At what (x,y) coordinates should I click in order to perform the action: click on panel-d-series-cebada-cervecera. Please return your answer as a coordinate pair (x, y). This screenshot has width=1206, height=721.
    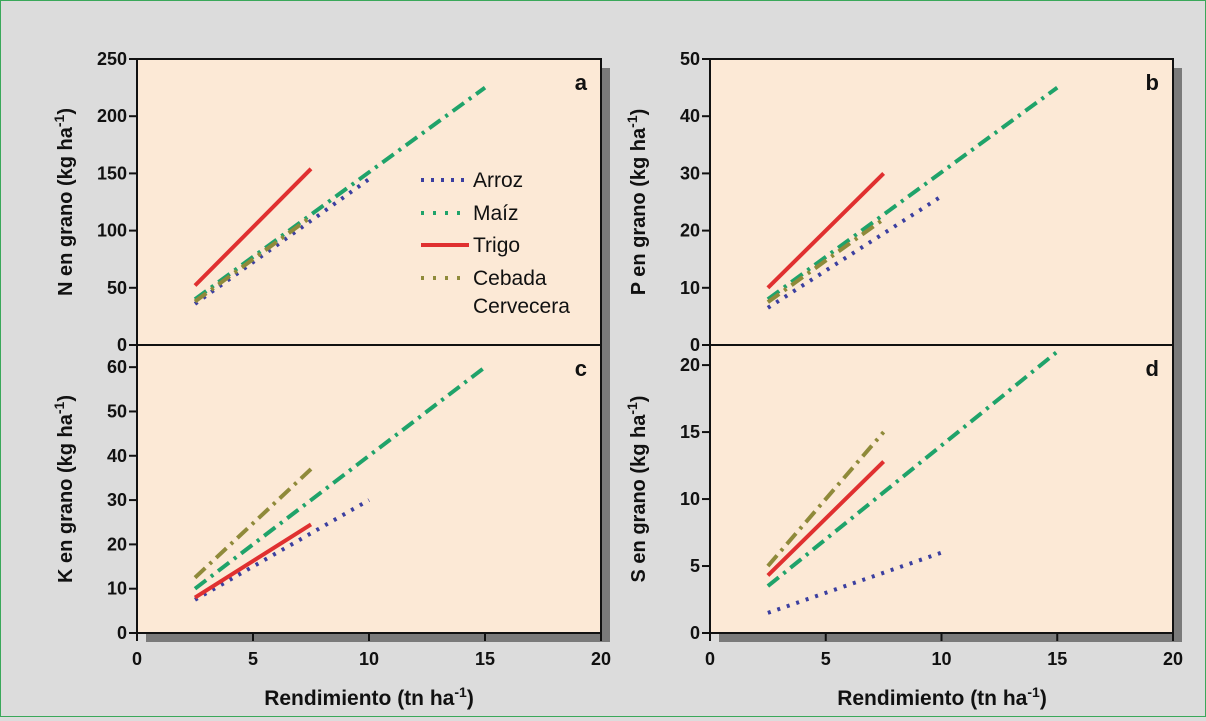
    Looking at the image, I should click on (826, 499).